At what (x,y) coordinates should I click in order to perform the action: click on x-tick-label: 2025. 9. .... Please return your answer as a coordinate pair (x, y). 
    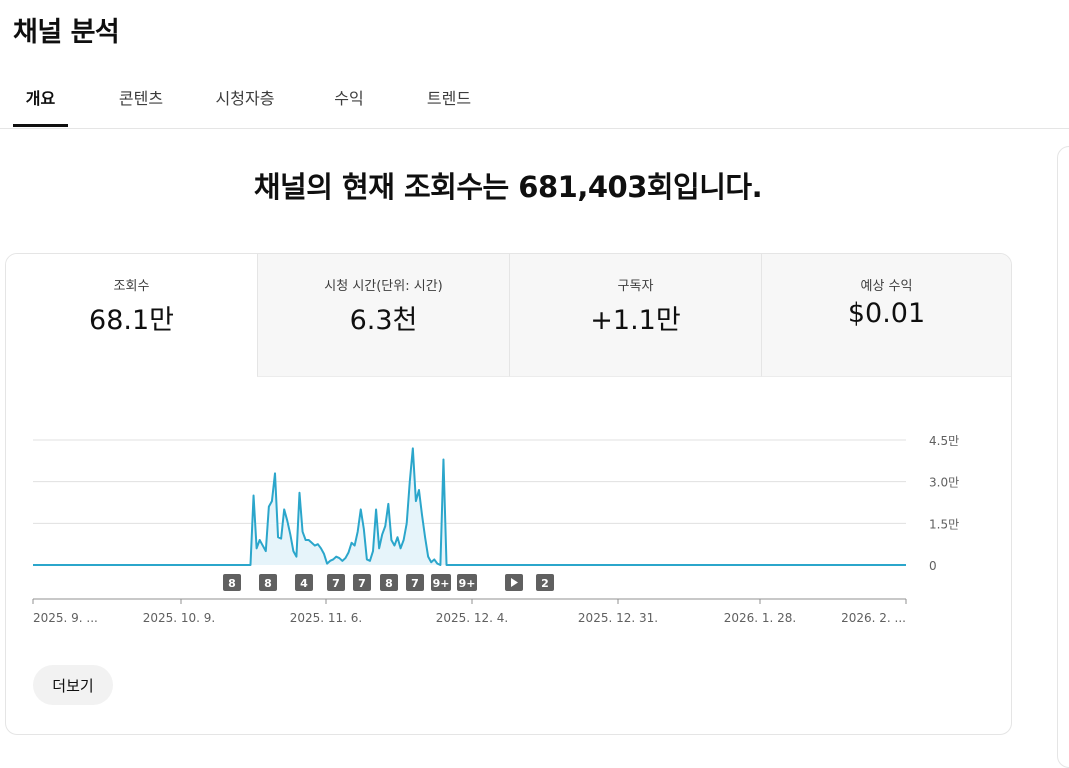
    Looking at the image, I should click on (65, 618).